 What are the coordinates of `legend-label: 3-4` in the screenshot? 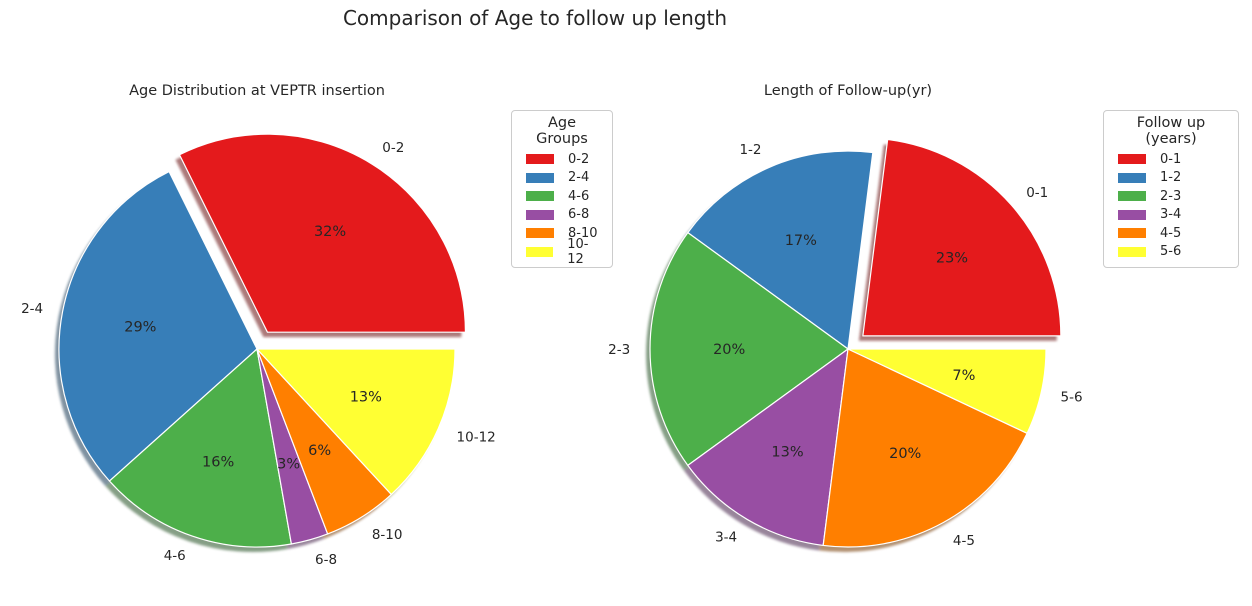 It's located at (1171, 215).